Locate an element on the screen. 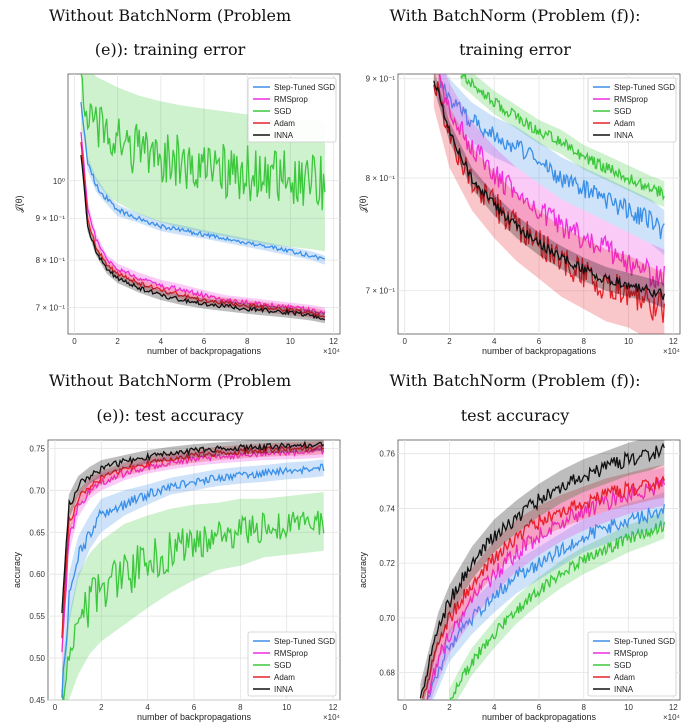  y-tick-label: 0.55 is located at coordinates (37, 616).